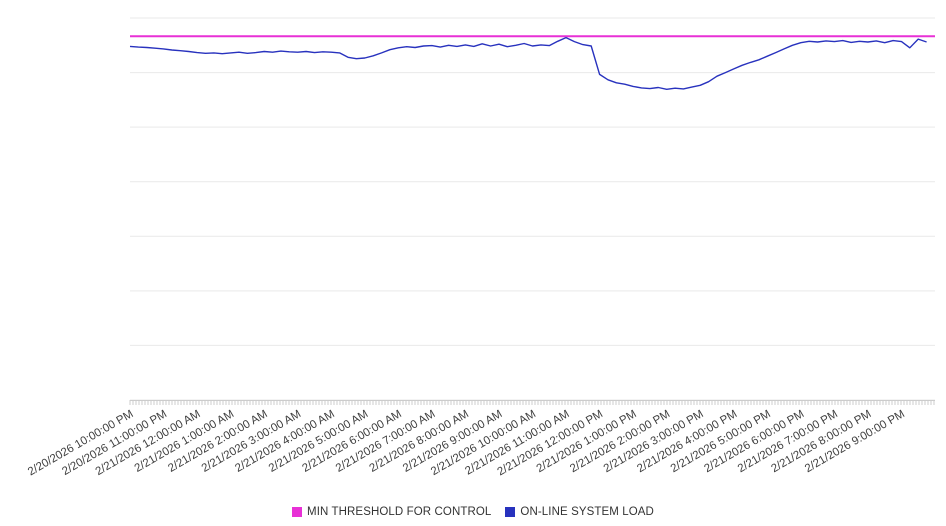  What do you see at coordinates (297, 512) in the screenshot?
I see `legend-swatch-min-threshold` at bounding box center [297, 512].